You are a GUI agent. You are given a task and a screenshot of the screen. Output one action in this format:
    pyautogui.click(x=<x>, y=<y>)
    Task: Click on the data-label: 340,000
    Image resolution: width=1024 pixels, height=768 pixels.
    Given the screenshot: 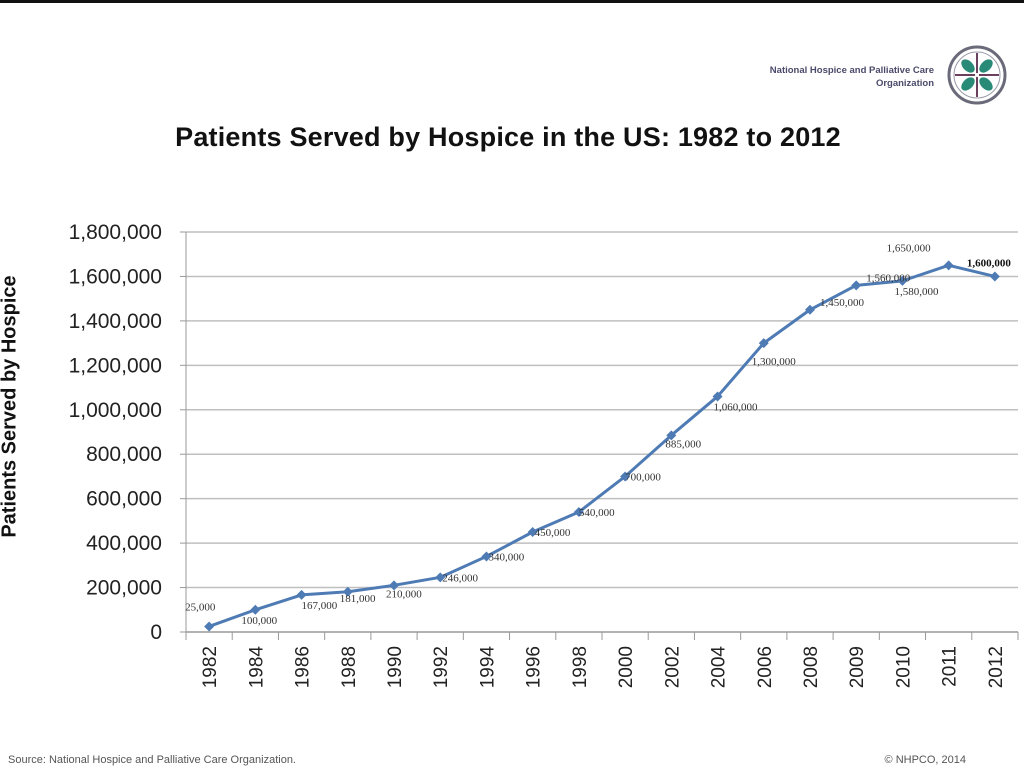 What is the action you would take?
    pyautogui.click(x=506, y=557)
    